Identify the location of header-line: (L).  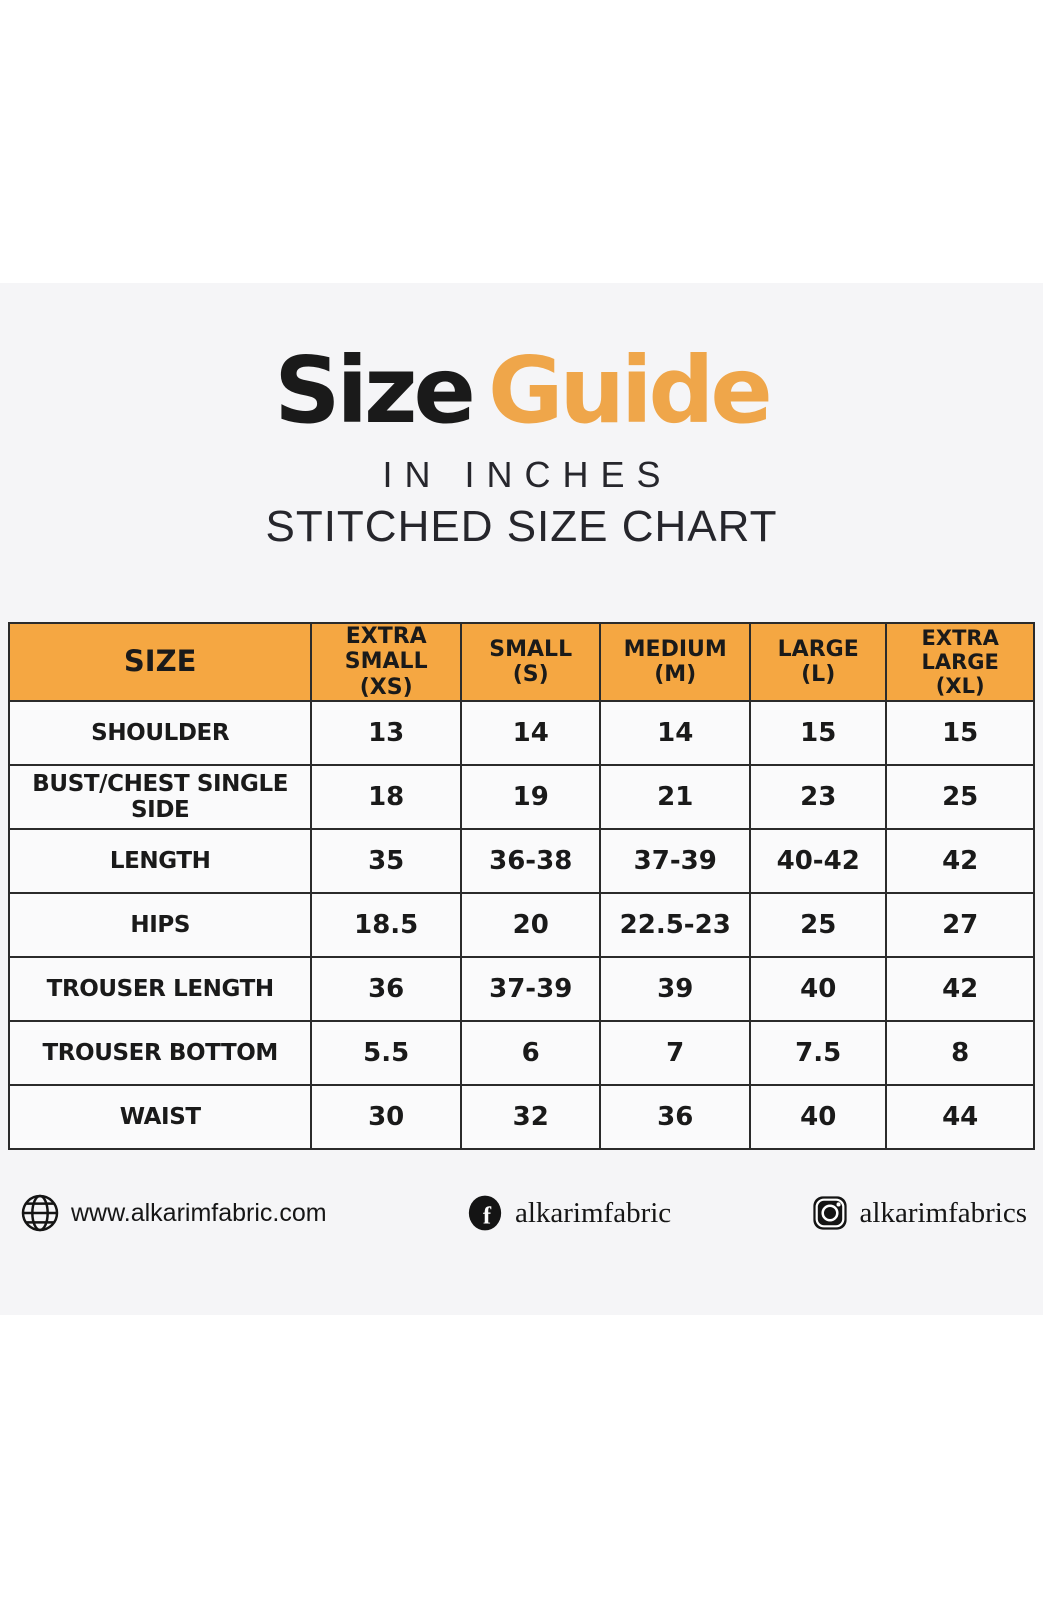
(818, 674).